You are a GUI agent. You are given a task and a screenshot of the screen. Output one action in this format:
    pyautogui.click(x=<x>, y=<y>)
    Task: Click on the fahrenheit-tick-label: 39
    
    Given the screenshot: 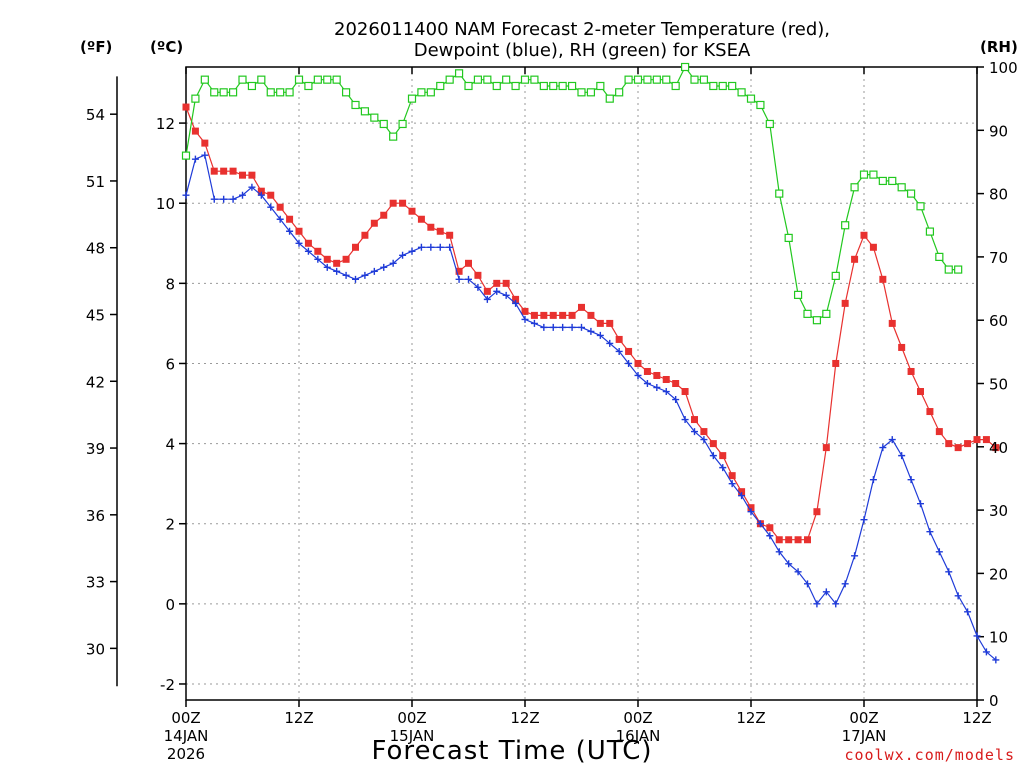 What is the action you would take?
    pyautogui.click(x=95, y=449)
    